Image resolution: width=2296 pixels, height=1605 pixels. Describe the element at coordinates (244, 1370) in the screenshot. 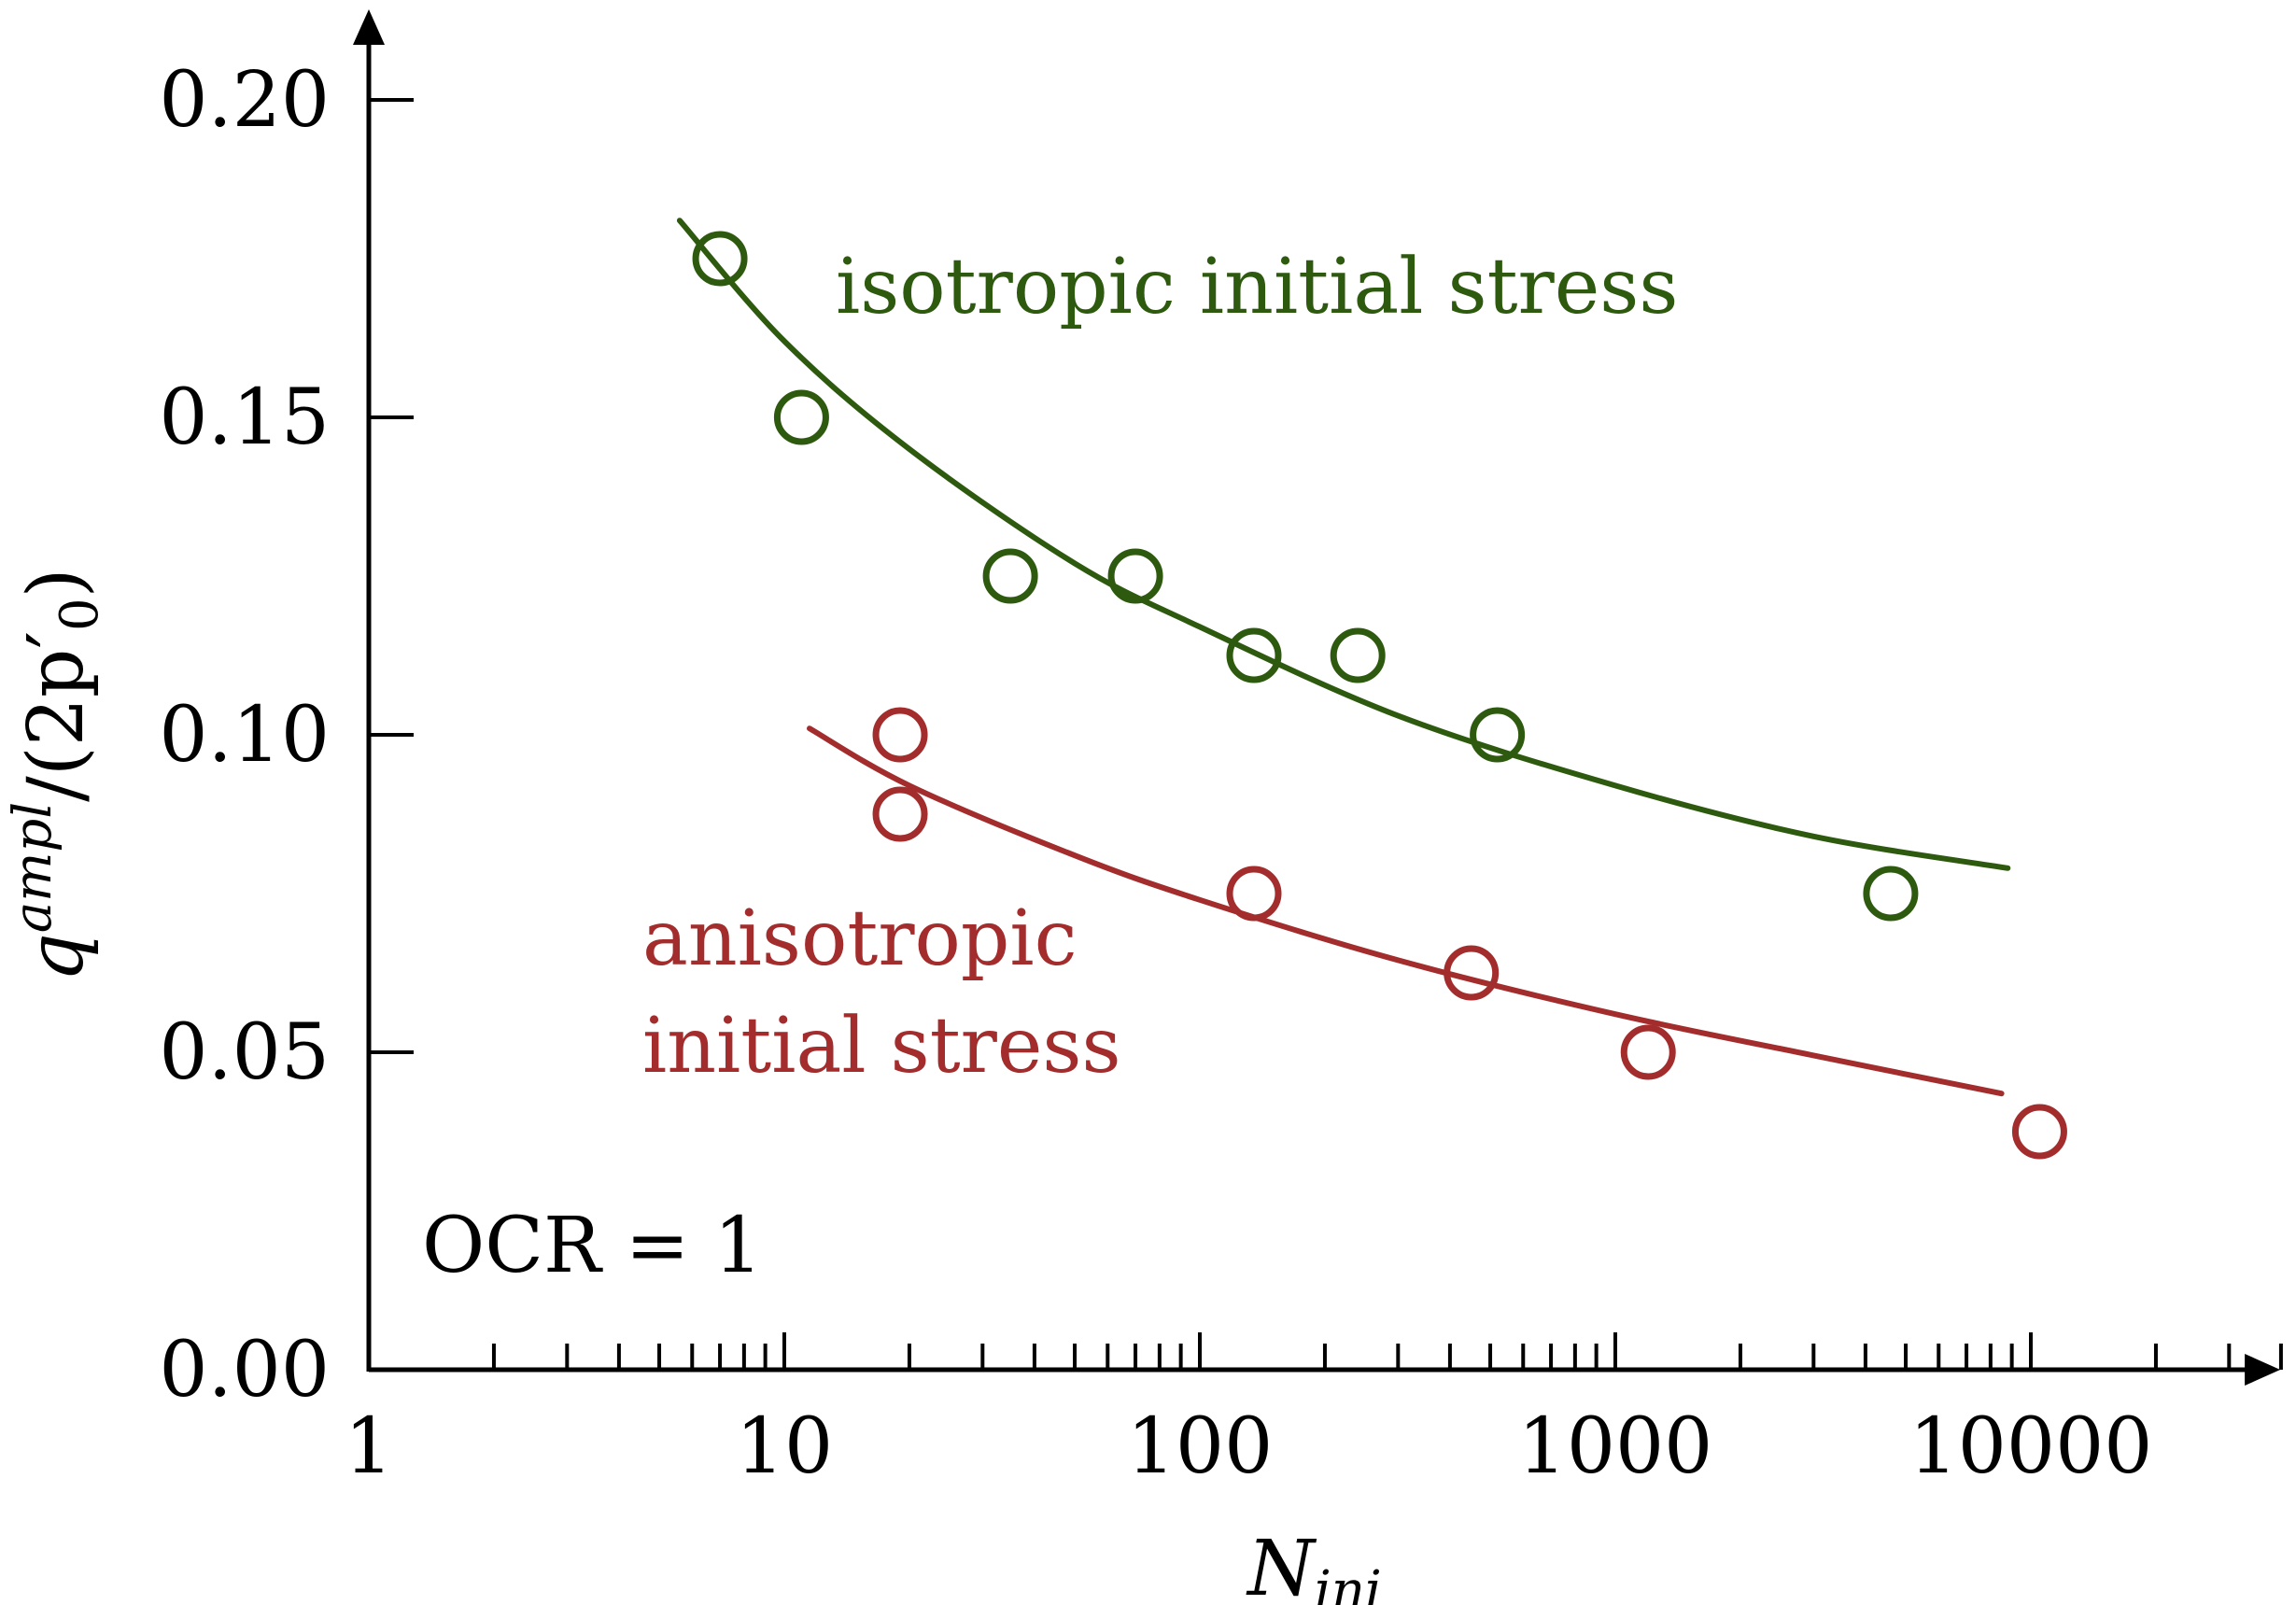

I see `y-tick-label: 0.00` at that location.